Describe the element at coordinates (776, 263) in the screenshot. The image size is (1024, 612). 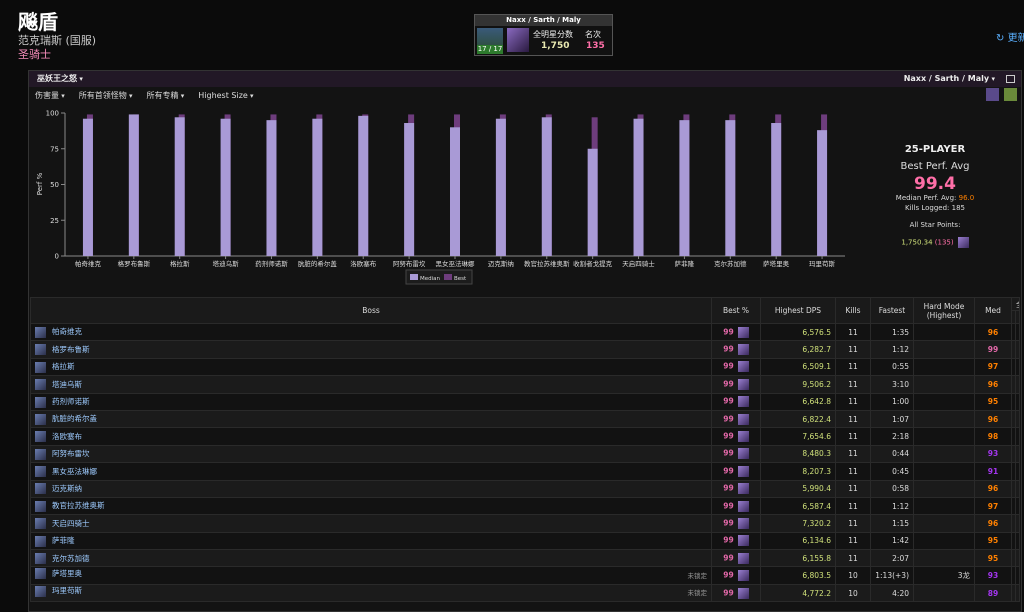
I see `x-tick-label: 萨塔里奥` at that location.